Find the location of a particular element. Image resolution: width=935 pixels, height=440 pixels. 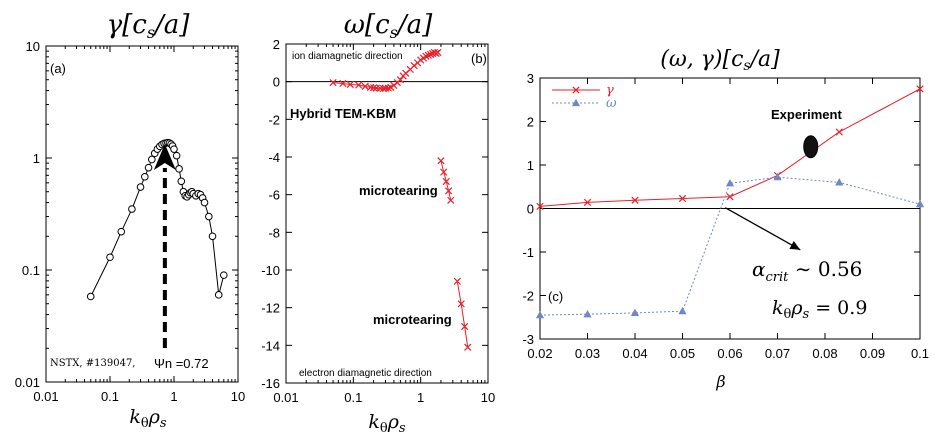

y-tick-label: -4 is located at coordinates (274, 157).